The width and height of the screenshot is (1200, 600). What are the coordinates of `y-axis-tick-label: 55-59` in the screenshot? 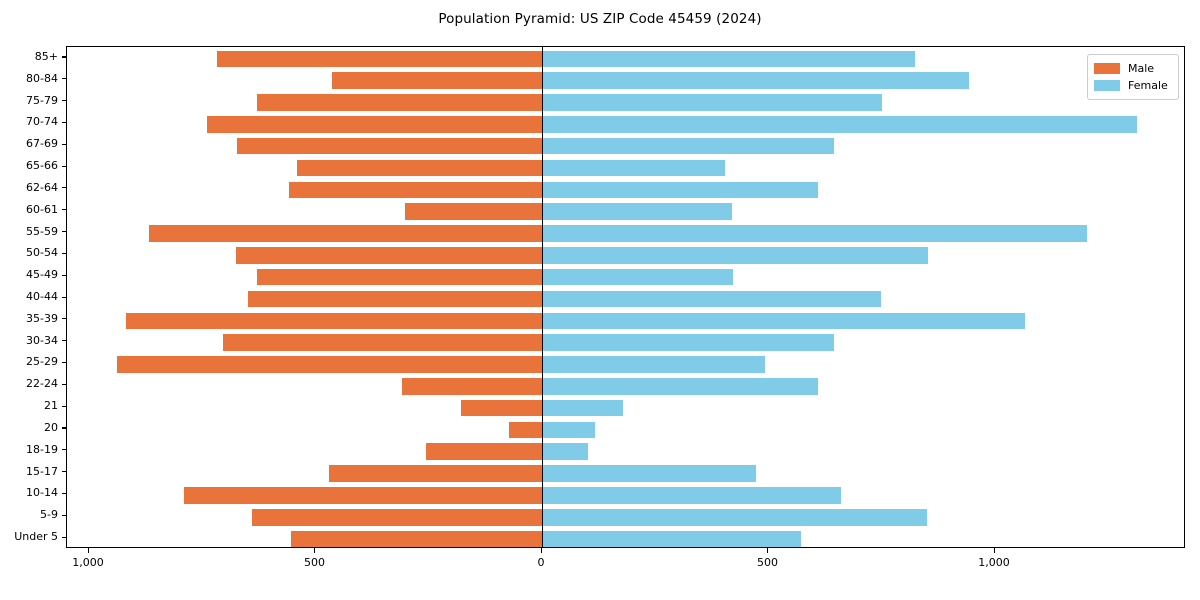 It's located at (42, 231).